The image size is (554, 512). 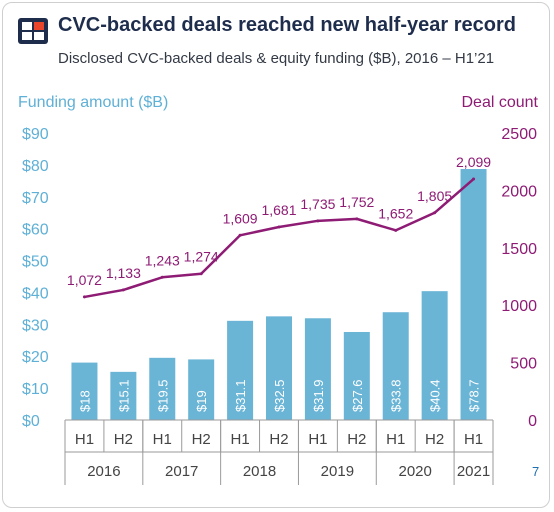 I want to click on right-tick-label: 2500, so click(x=519, y=134).